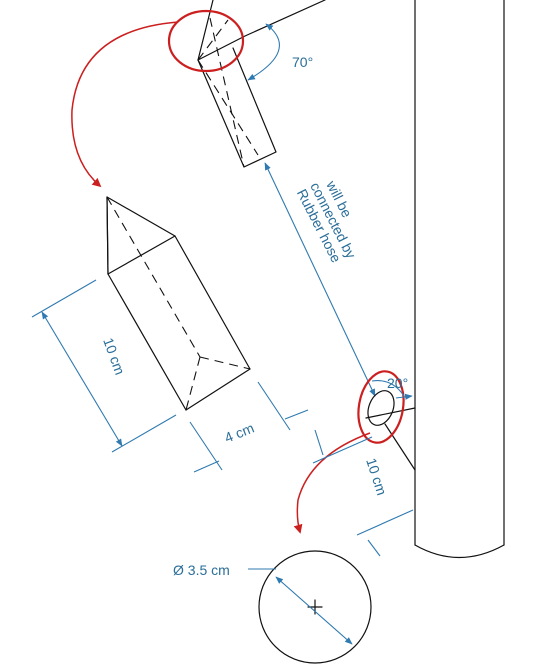 The image size is (549, 666). Describe the element at coordinates (459, 279) in the screenshot. I see `main-tank` at that location.